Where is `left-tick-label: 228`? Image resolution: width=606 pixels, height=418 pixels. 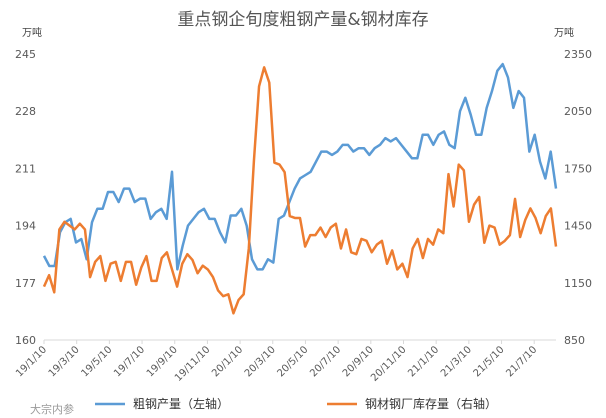
left-tick-label: 228 is located at coordinates (25, 111).